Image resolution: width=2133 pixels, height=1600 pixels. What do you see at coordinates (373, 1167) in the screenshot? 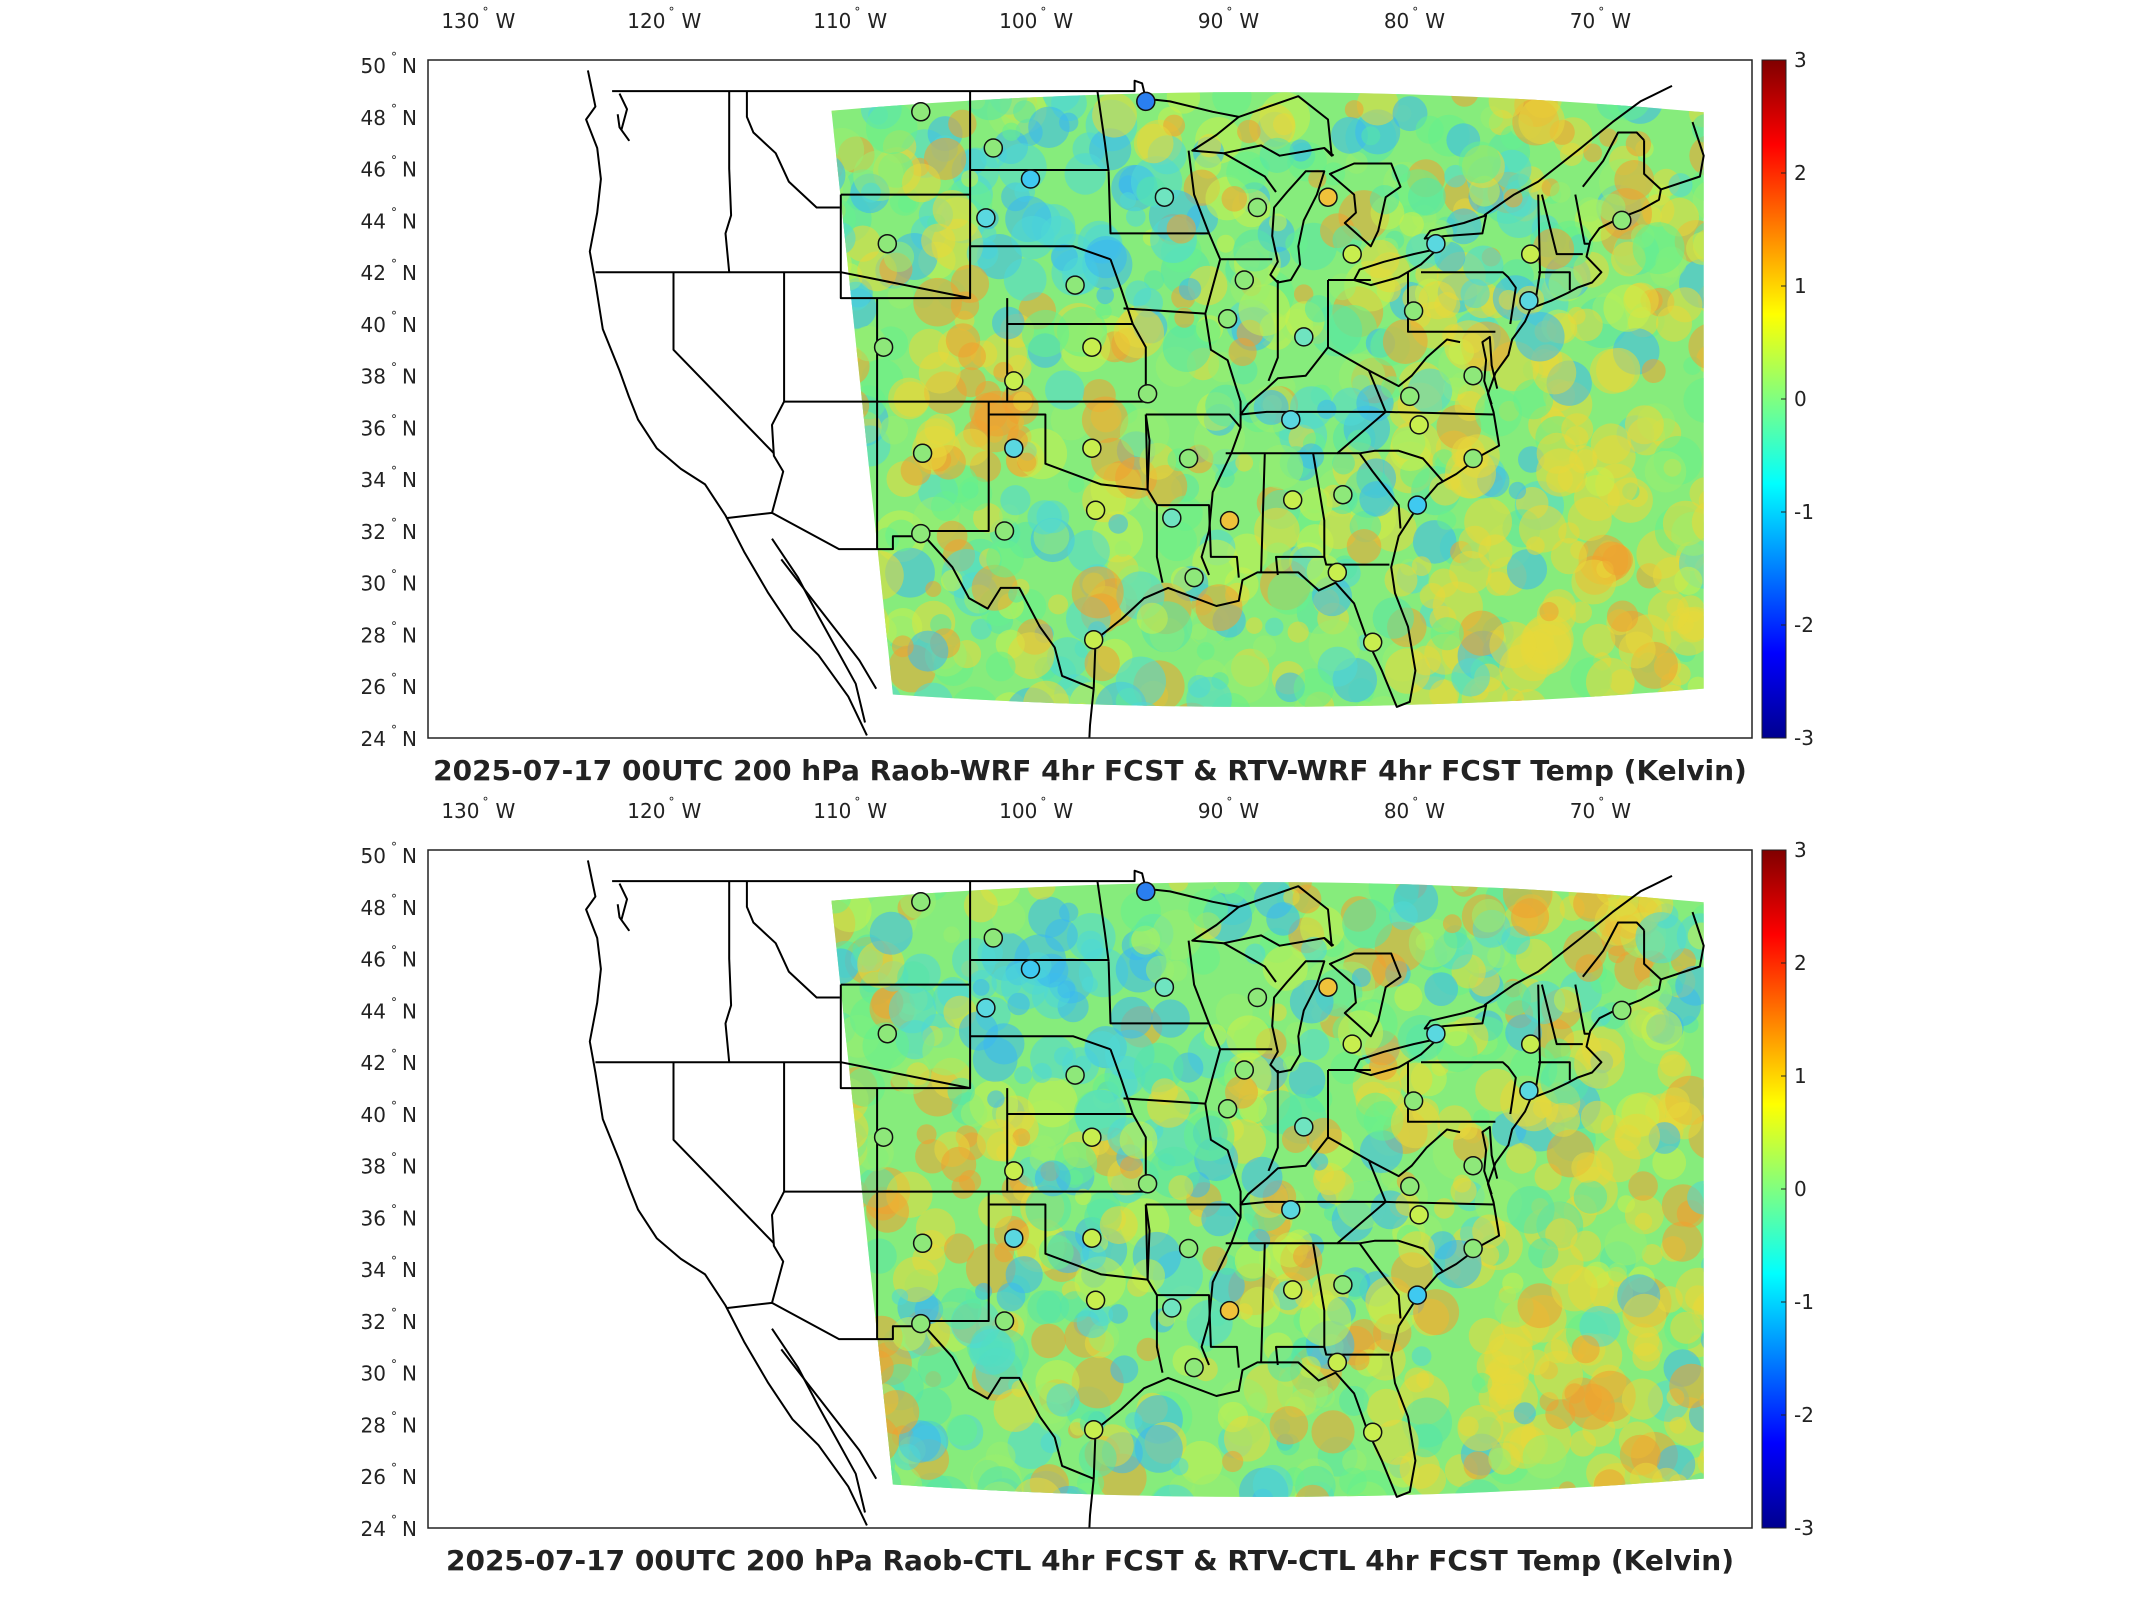
I see `lat-tick-label: 38` at bounding box center [373, 1167].